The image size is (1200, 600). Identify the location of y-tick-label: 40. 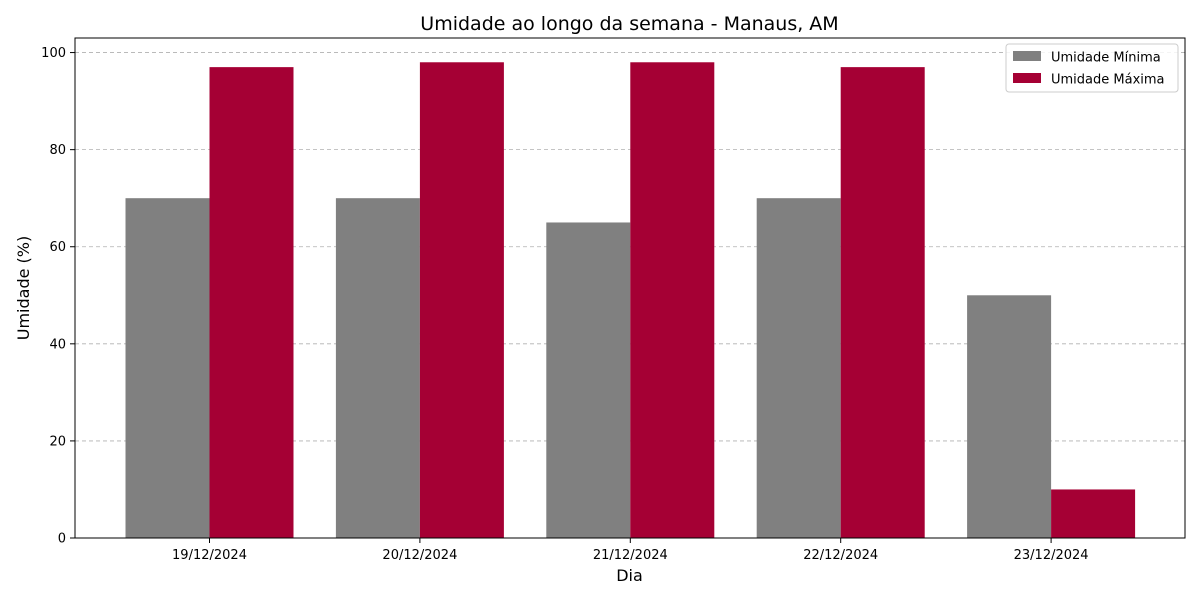
(57, 344).